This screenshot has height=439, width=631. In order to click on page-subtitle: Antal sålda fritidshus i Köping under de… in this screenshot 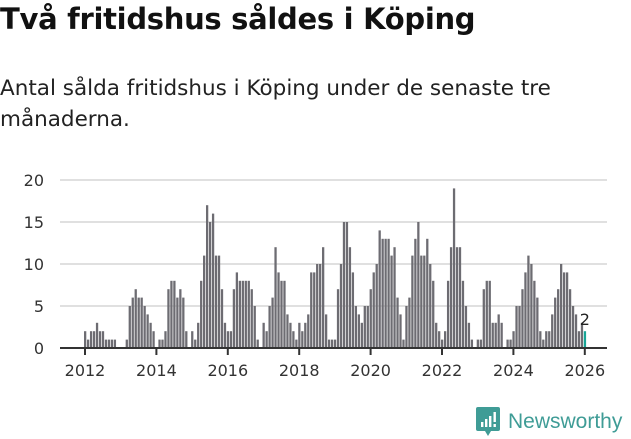, I will do `click(275, 104)`.